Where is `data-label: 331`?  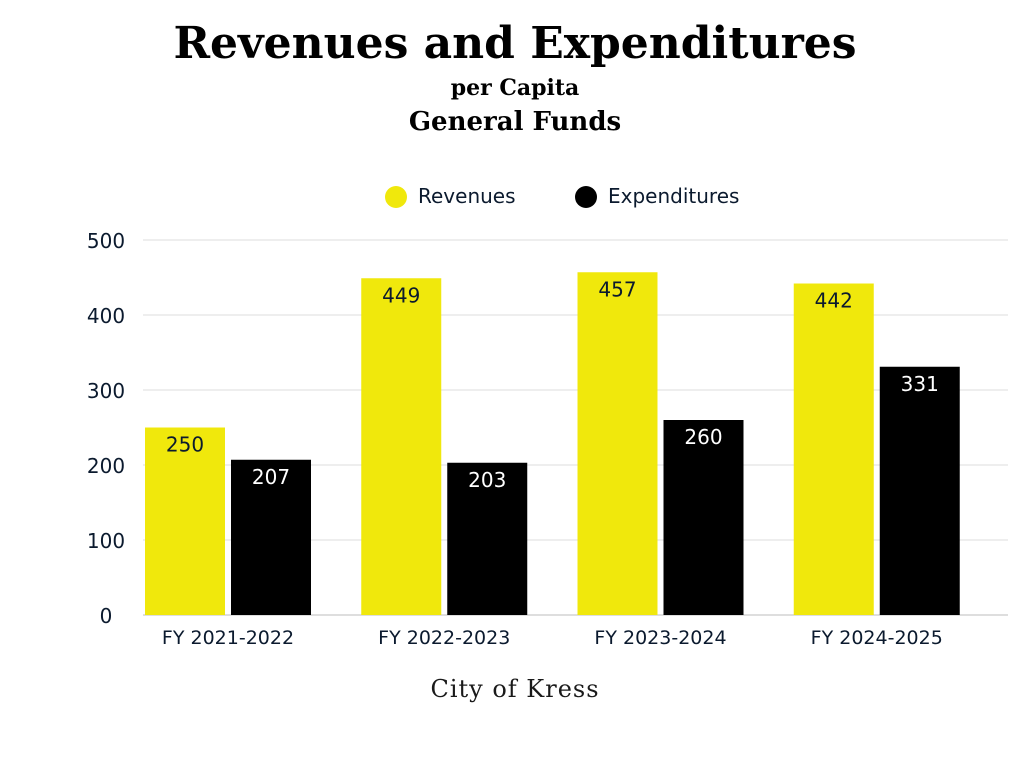
data-label: 331 is located at coordinates (920, 384).